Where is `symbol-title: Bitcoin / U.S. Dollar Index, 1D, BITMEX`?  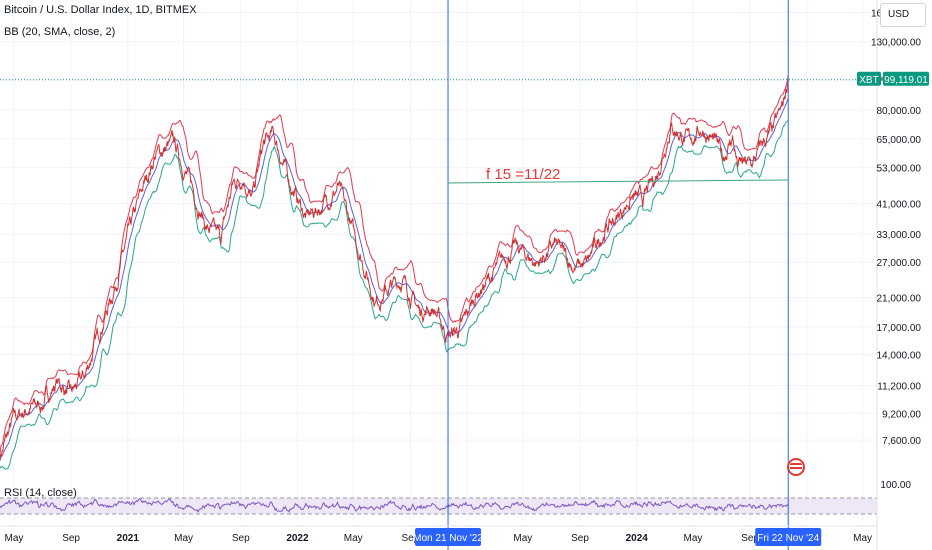
symbol-title: Bitcoin / U.S. Dollar Index, 1D, BITMEX is located at coordinates (100, 10).